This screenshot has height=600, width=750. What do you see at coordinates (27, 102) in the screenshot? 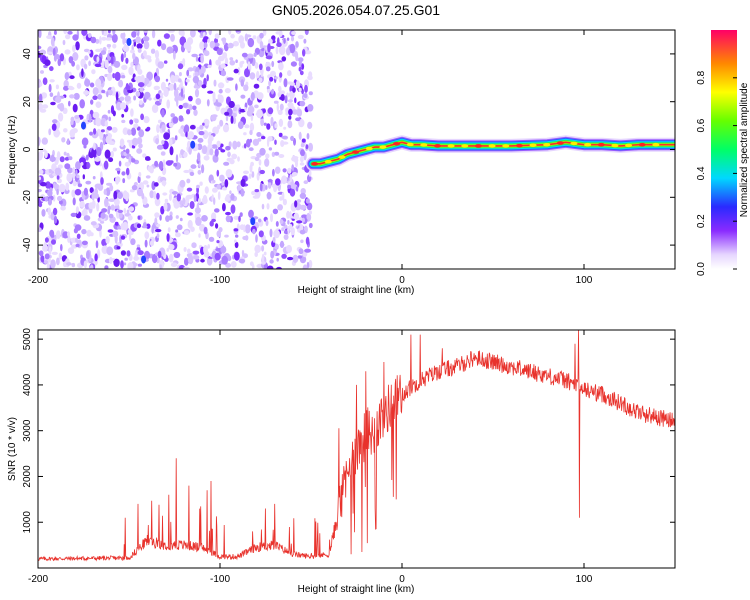
I see `y-tick-label: 20` at bounding box center [27, 102].